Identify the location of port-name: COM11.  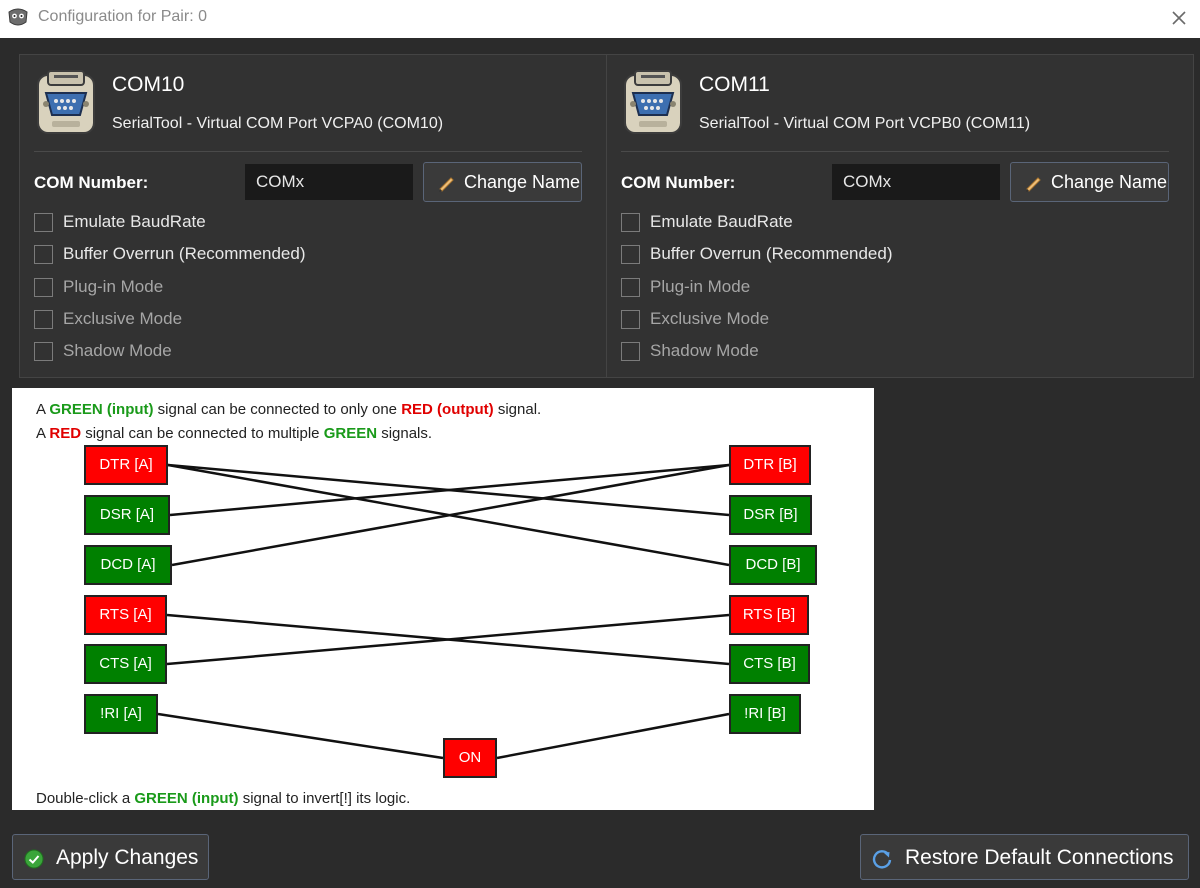
(734, 84).